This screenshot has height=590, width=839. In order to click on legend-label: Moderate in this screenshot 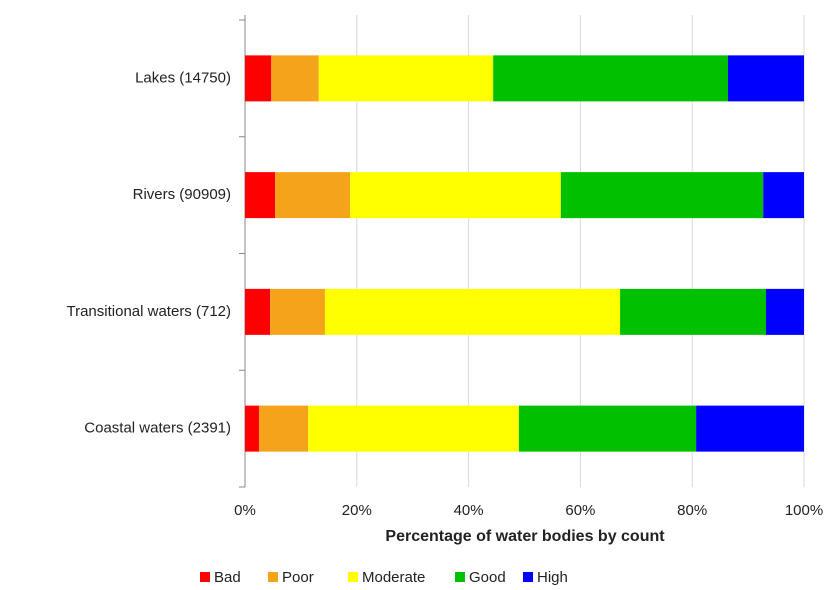, I will do `click(393, 577)`.